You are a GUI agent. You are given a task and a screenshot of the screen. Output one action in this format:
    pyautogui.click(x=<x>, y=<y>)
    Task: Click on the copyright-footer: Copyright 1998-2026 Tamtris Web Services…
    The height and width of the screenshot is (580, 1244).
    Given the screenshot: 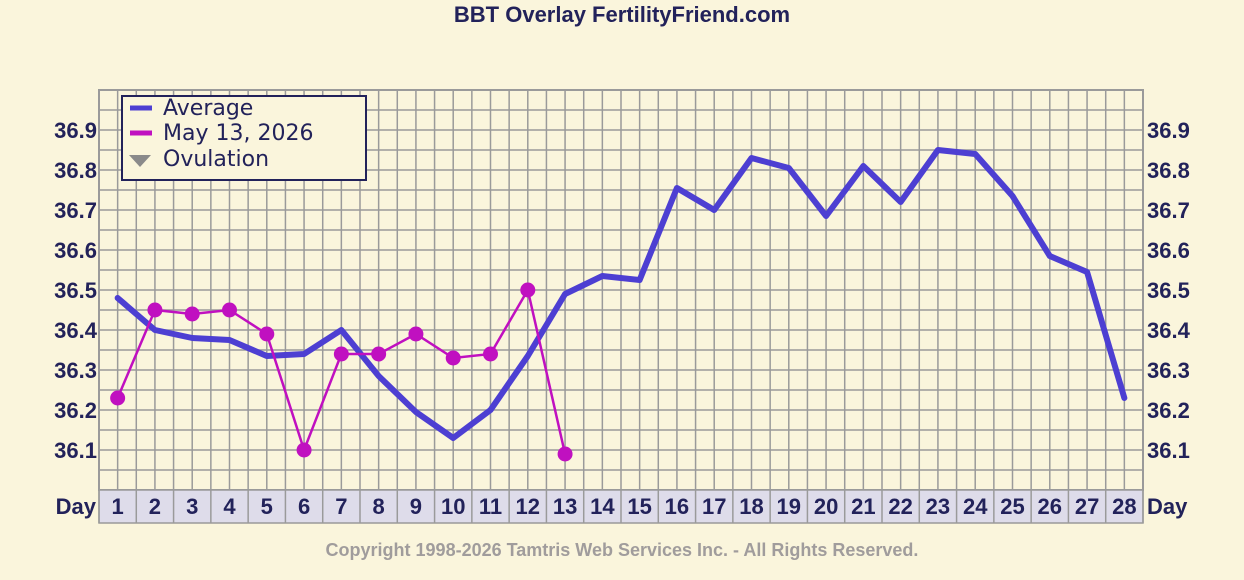 What is the action you would take?
    pyautogui.click(x=622, y=550)
    